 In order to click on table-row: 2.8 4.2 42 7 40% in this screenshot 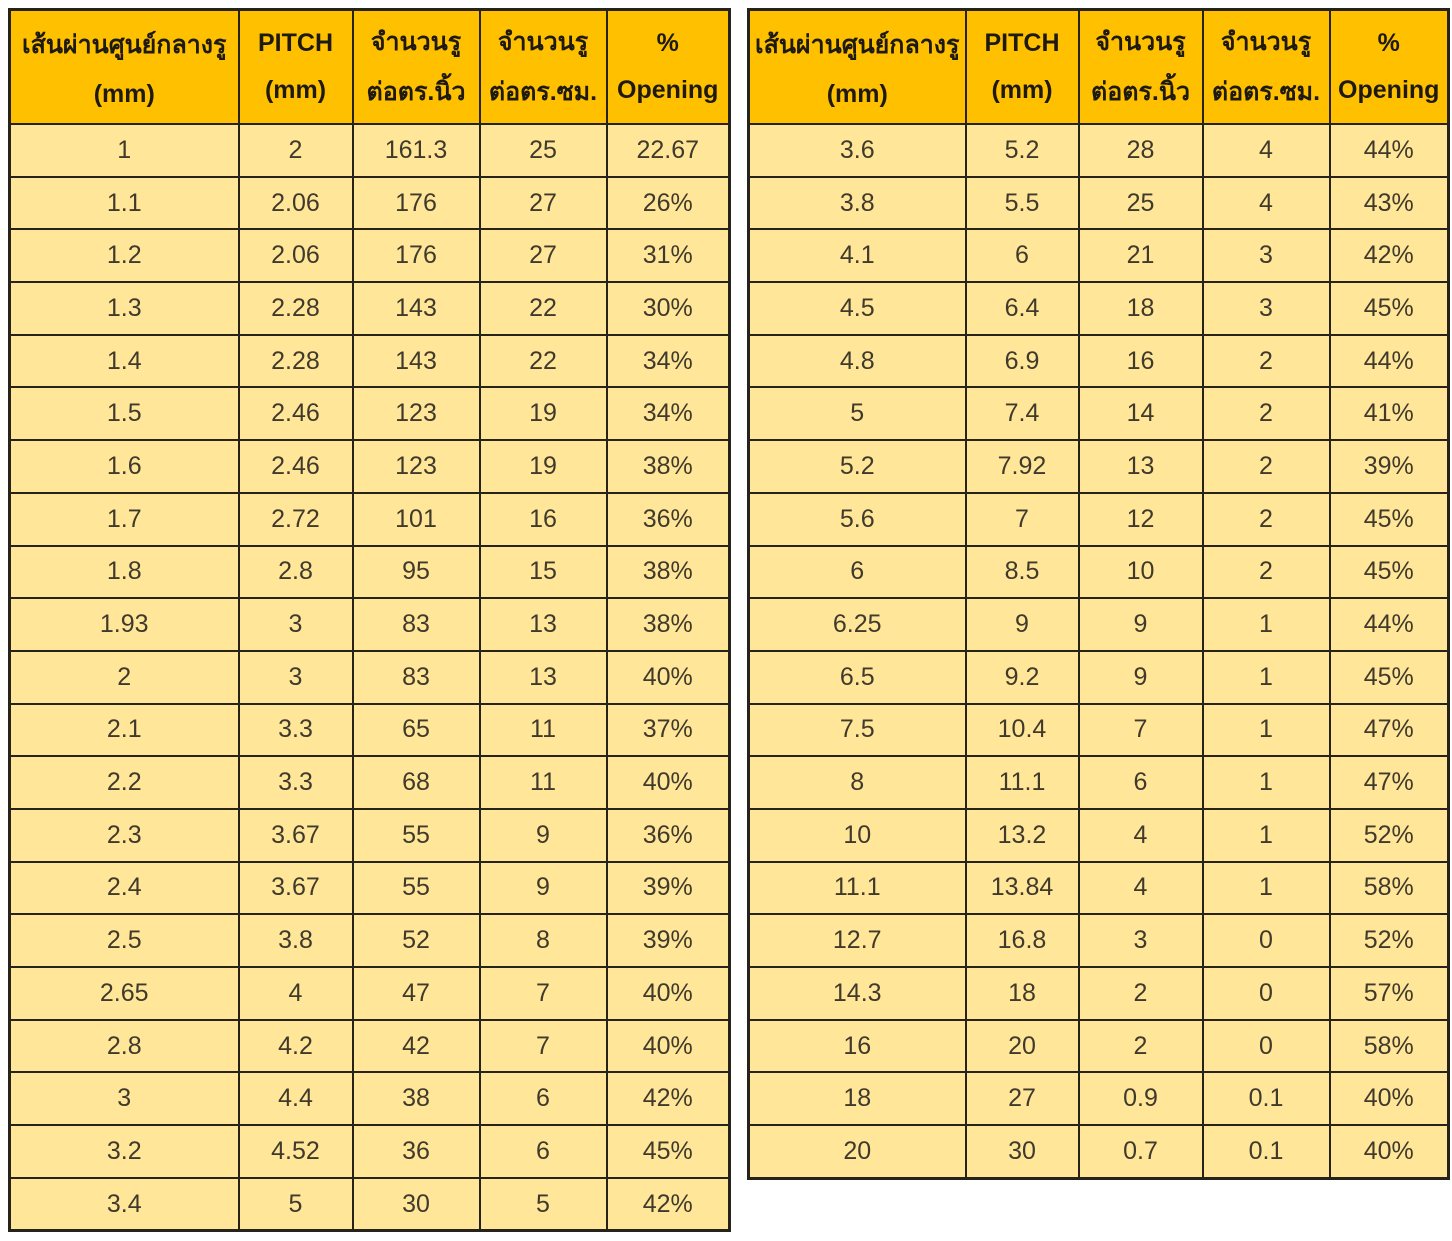, I will do `click(369, 1046)`.